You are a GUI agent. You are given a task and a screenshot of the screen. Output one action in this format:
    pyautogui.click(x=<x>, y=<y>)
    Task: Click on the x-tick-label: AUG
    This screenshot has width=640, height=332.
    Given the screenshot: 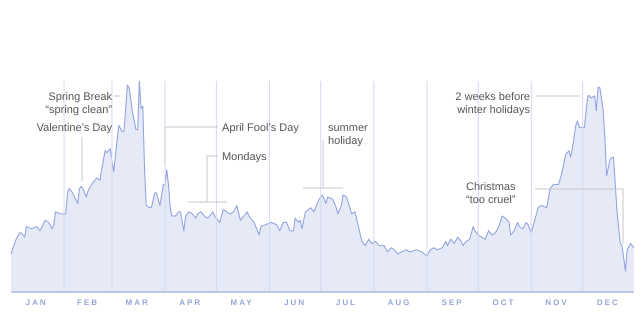 What is the action you would take?
    pyautogui.click(x=400, y=302)
    